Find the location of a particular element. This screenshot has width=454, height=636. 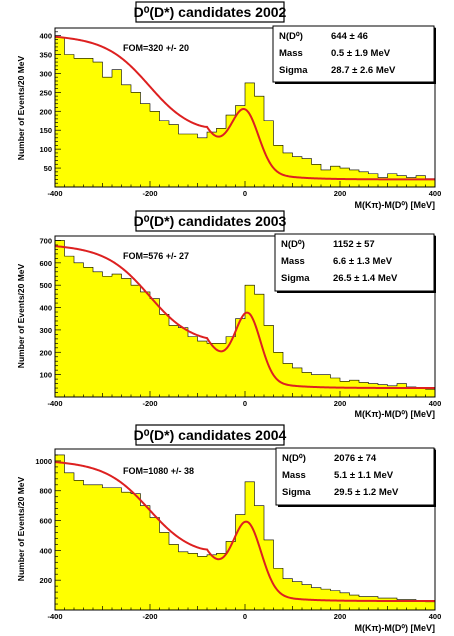

y-tick-label: 250 is located at coordinates (45, 92).